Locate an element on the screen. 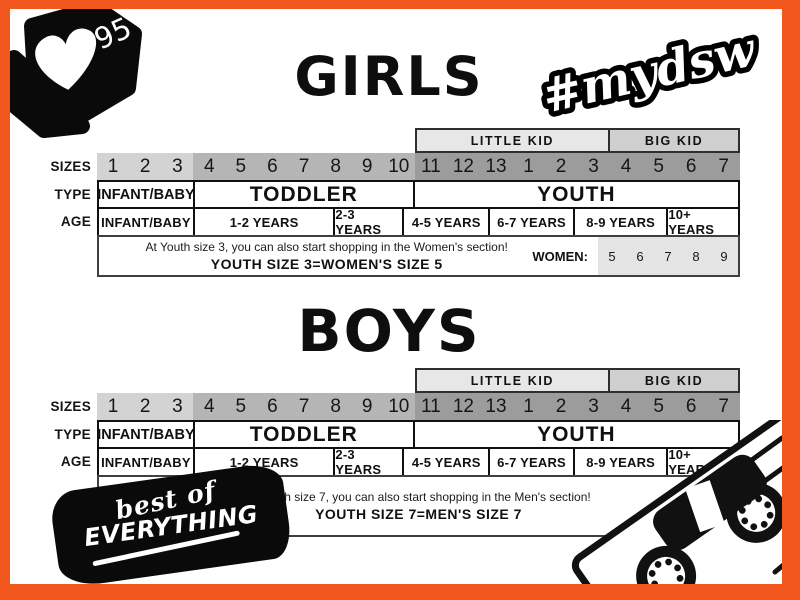  boys-title: BOYS is located at coordinates (389, 331).